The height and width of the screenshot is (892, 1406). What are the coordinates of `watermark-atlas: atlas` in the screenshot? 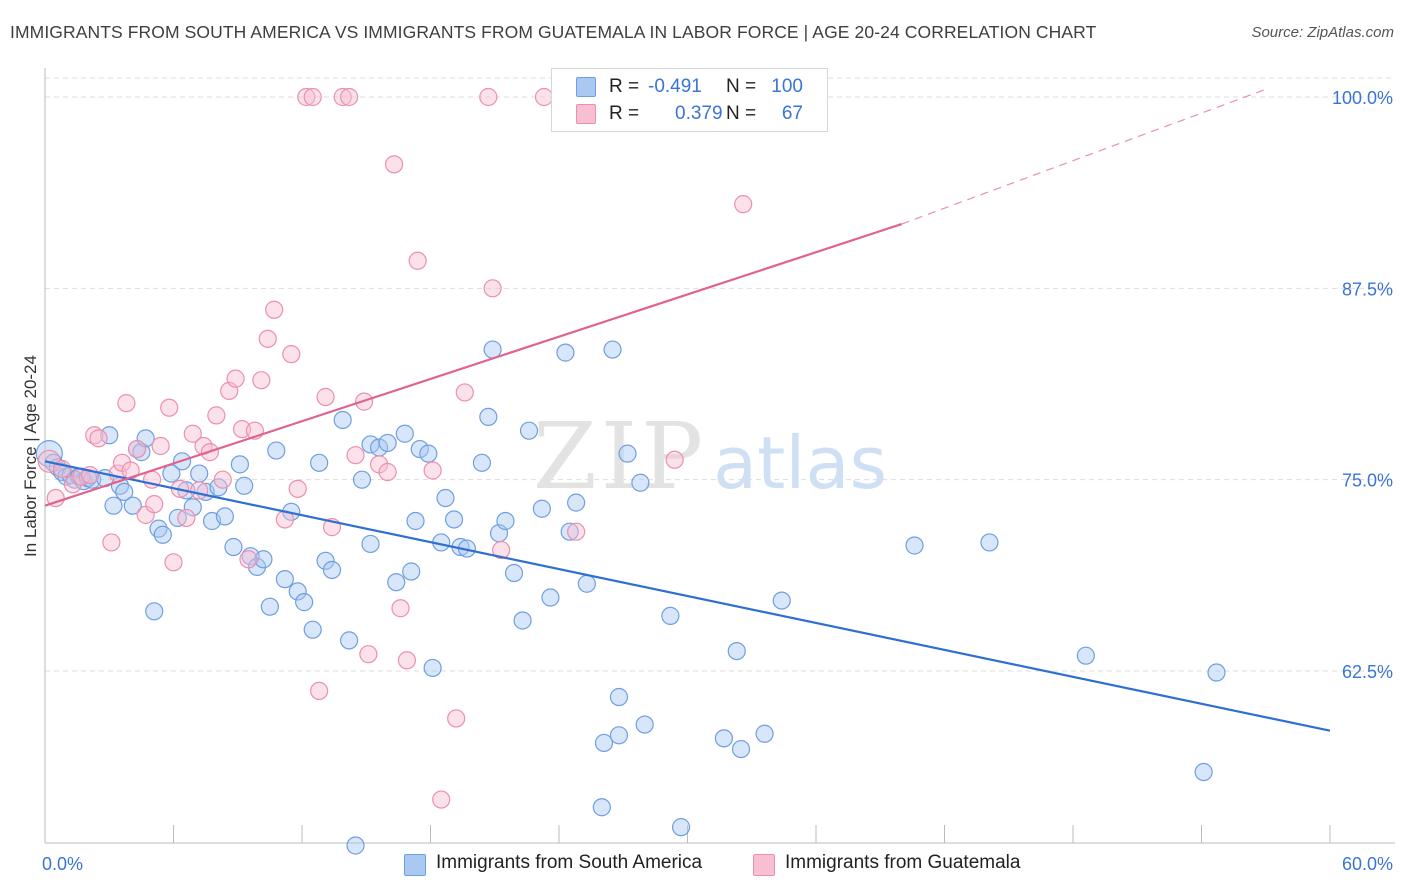 It's located at (800, 463).